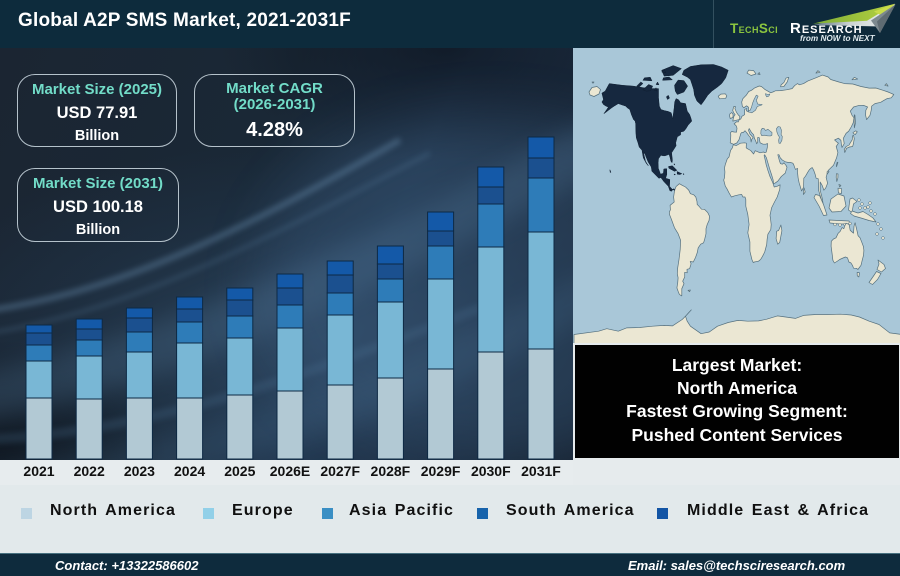  Describe the element at coordinates (754, 28) in the screenshot. I see `svg-text: TechSci` at that location.